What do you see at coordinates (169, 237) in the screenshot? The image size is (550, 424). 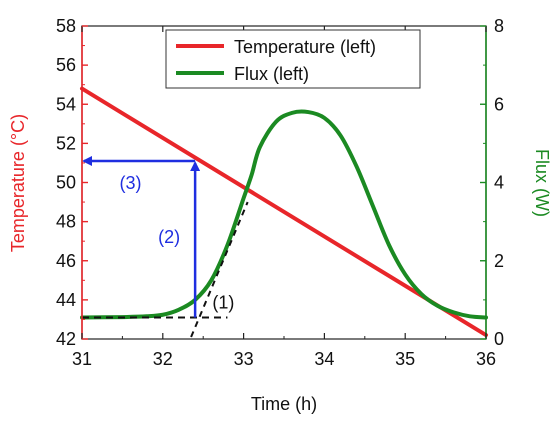 I see `annotation-label-2: (2)` at bounding box center [169, 237].